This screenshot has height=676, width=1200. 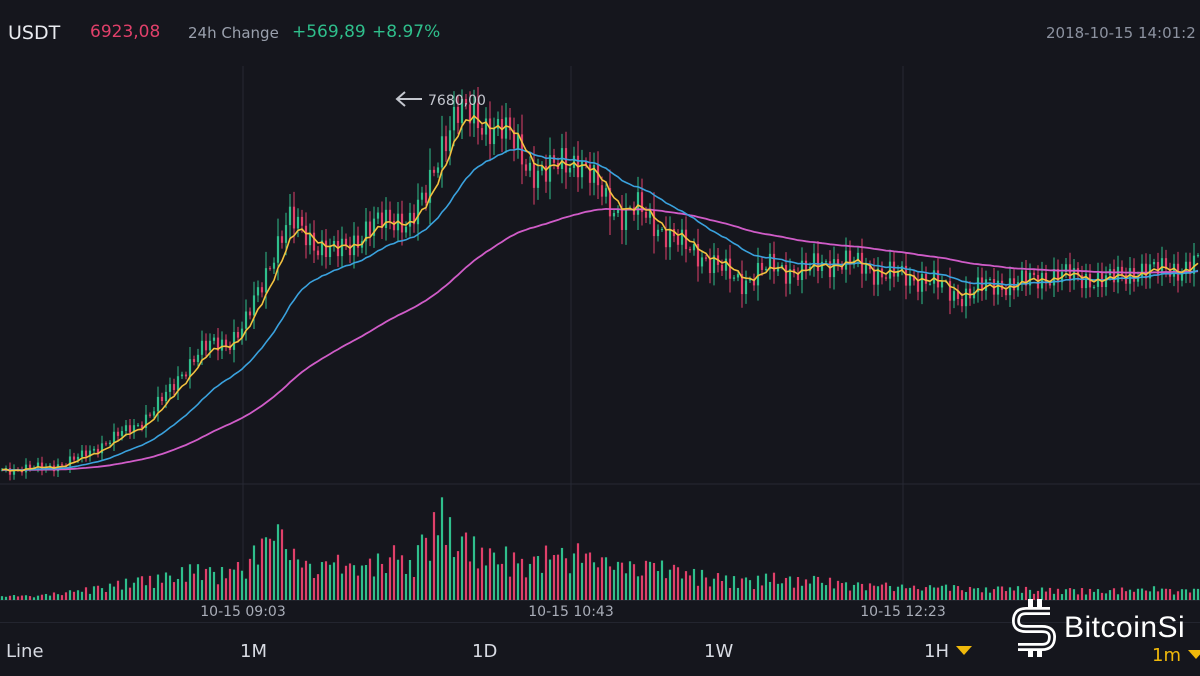 What do you see at coordinates (34, 33) in the screenshot?
I see `trading-pair: USDT` at bounding box center [34, 33].